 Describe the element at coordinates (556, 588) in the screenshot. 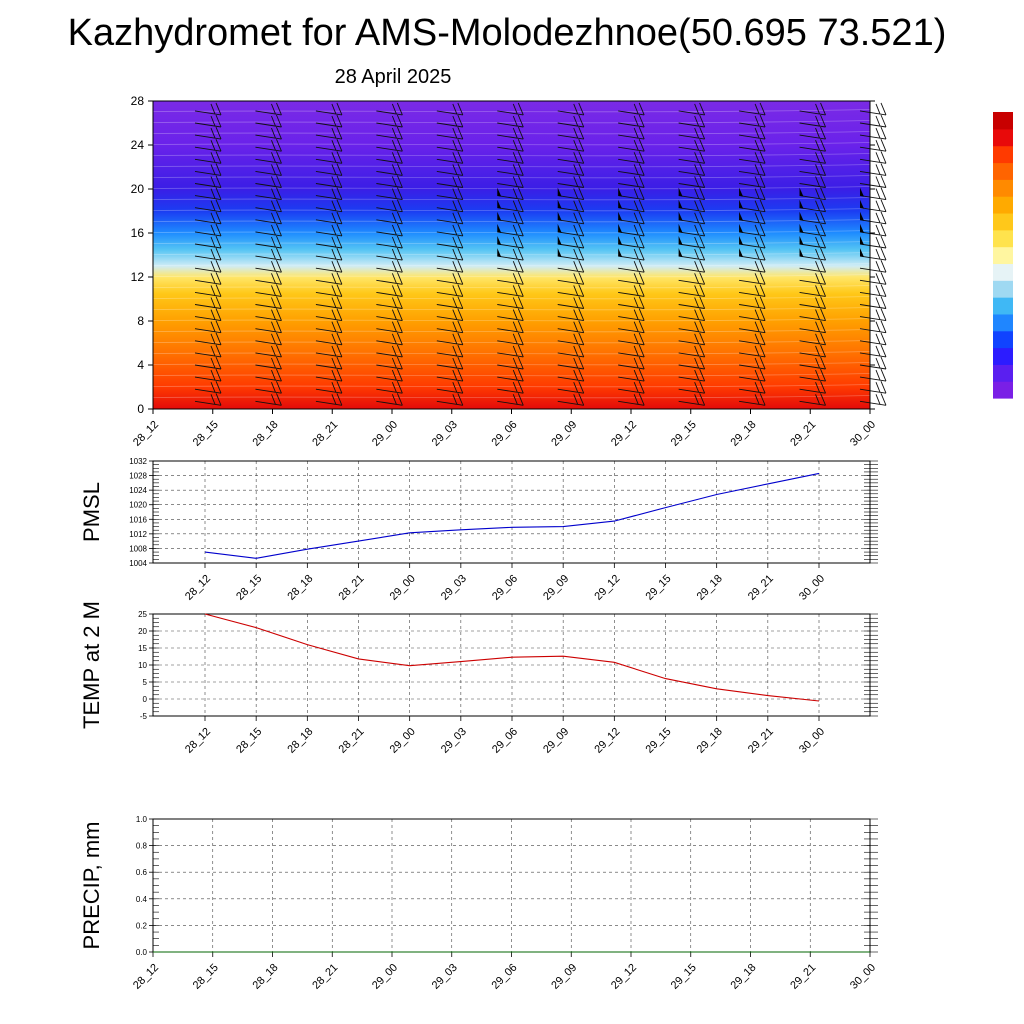

I see `x-tick-label: 29_09` at that location.